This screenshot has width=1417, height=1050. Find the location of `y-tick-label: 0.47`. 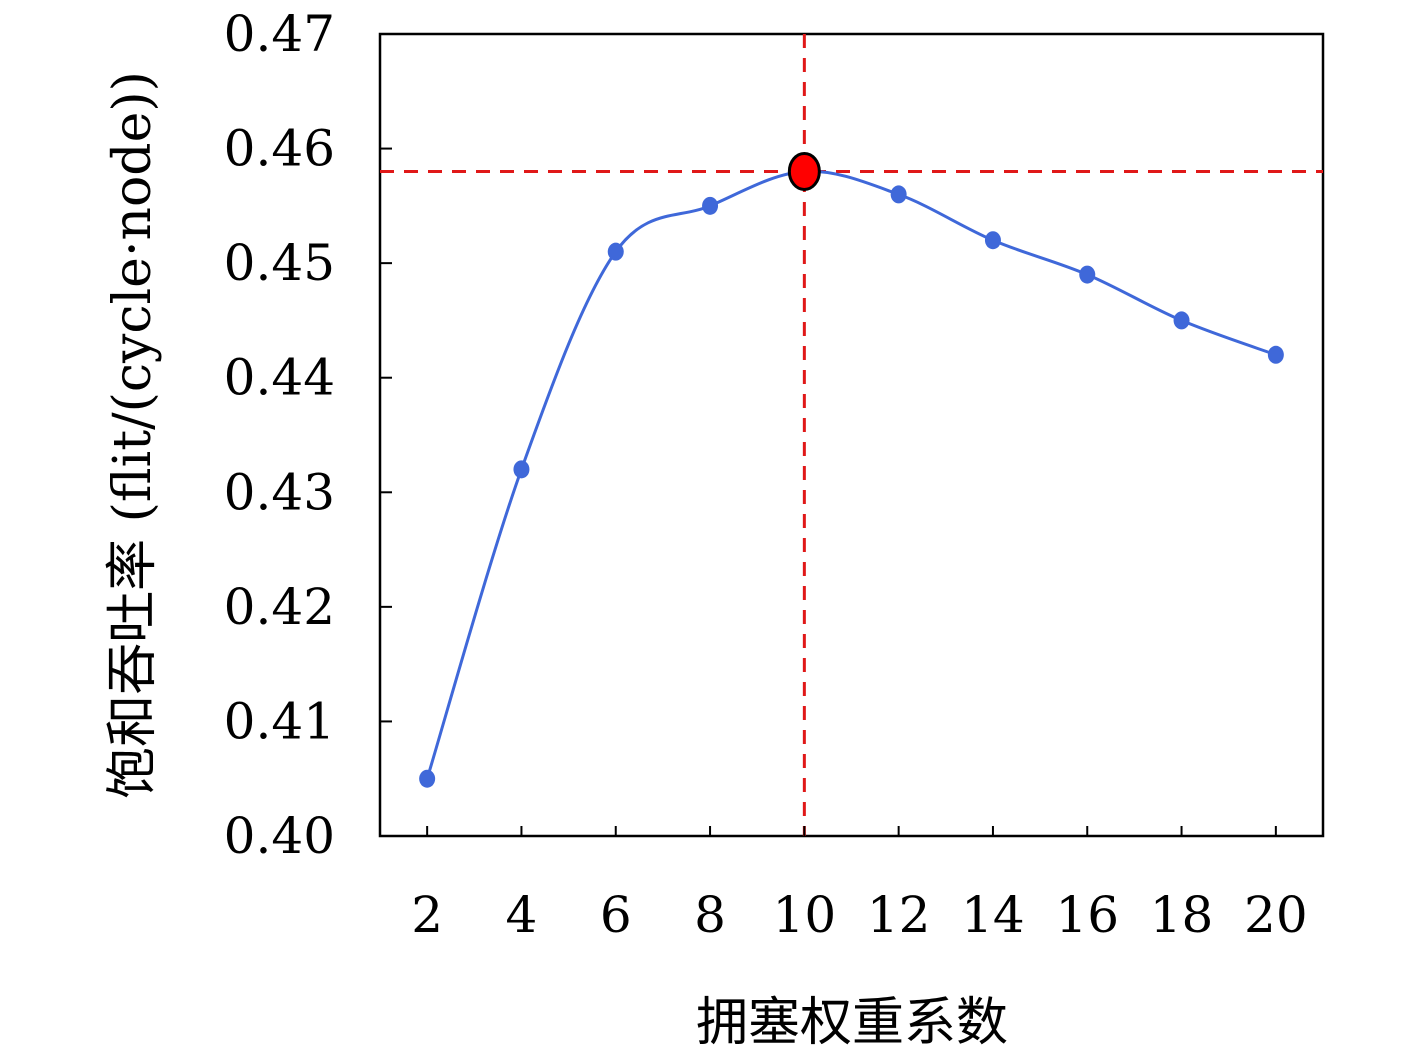

y-tick-label: 0.47 is located at coordinates (279, 34).